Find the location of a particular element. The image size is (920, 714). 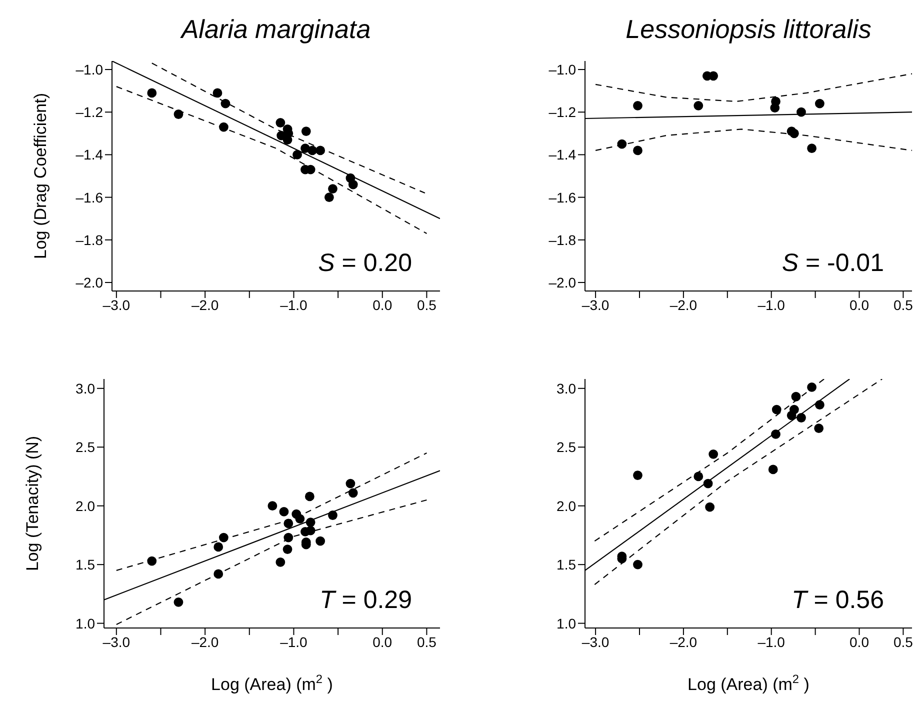

y-tick-label: 2.5 is located at coordinates (86, 447).